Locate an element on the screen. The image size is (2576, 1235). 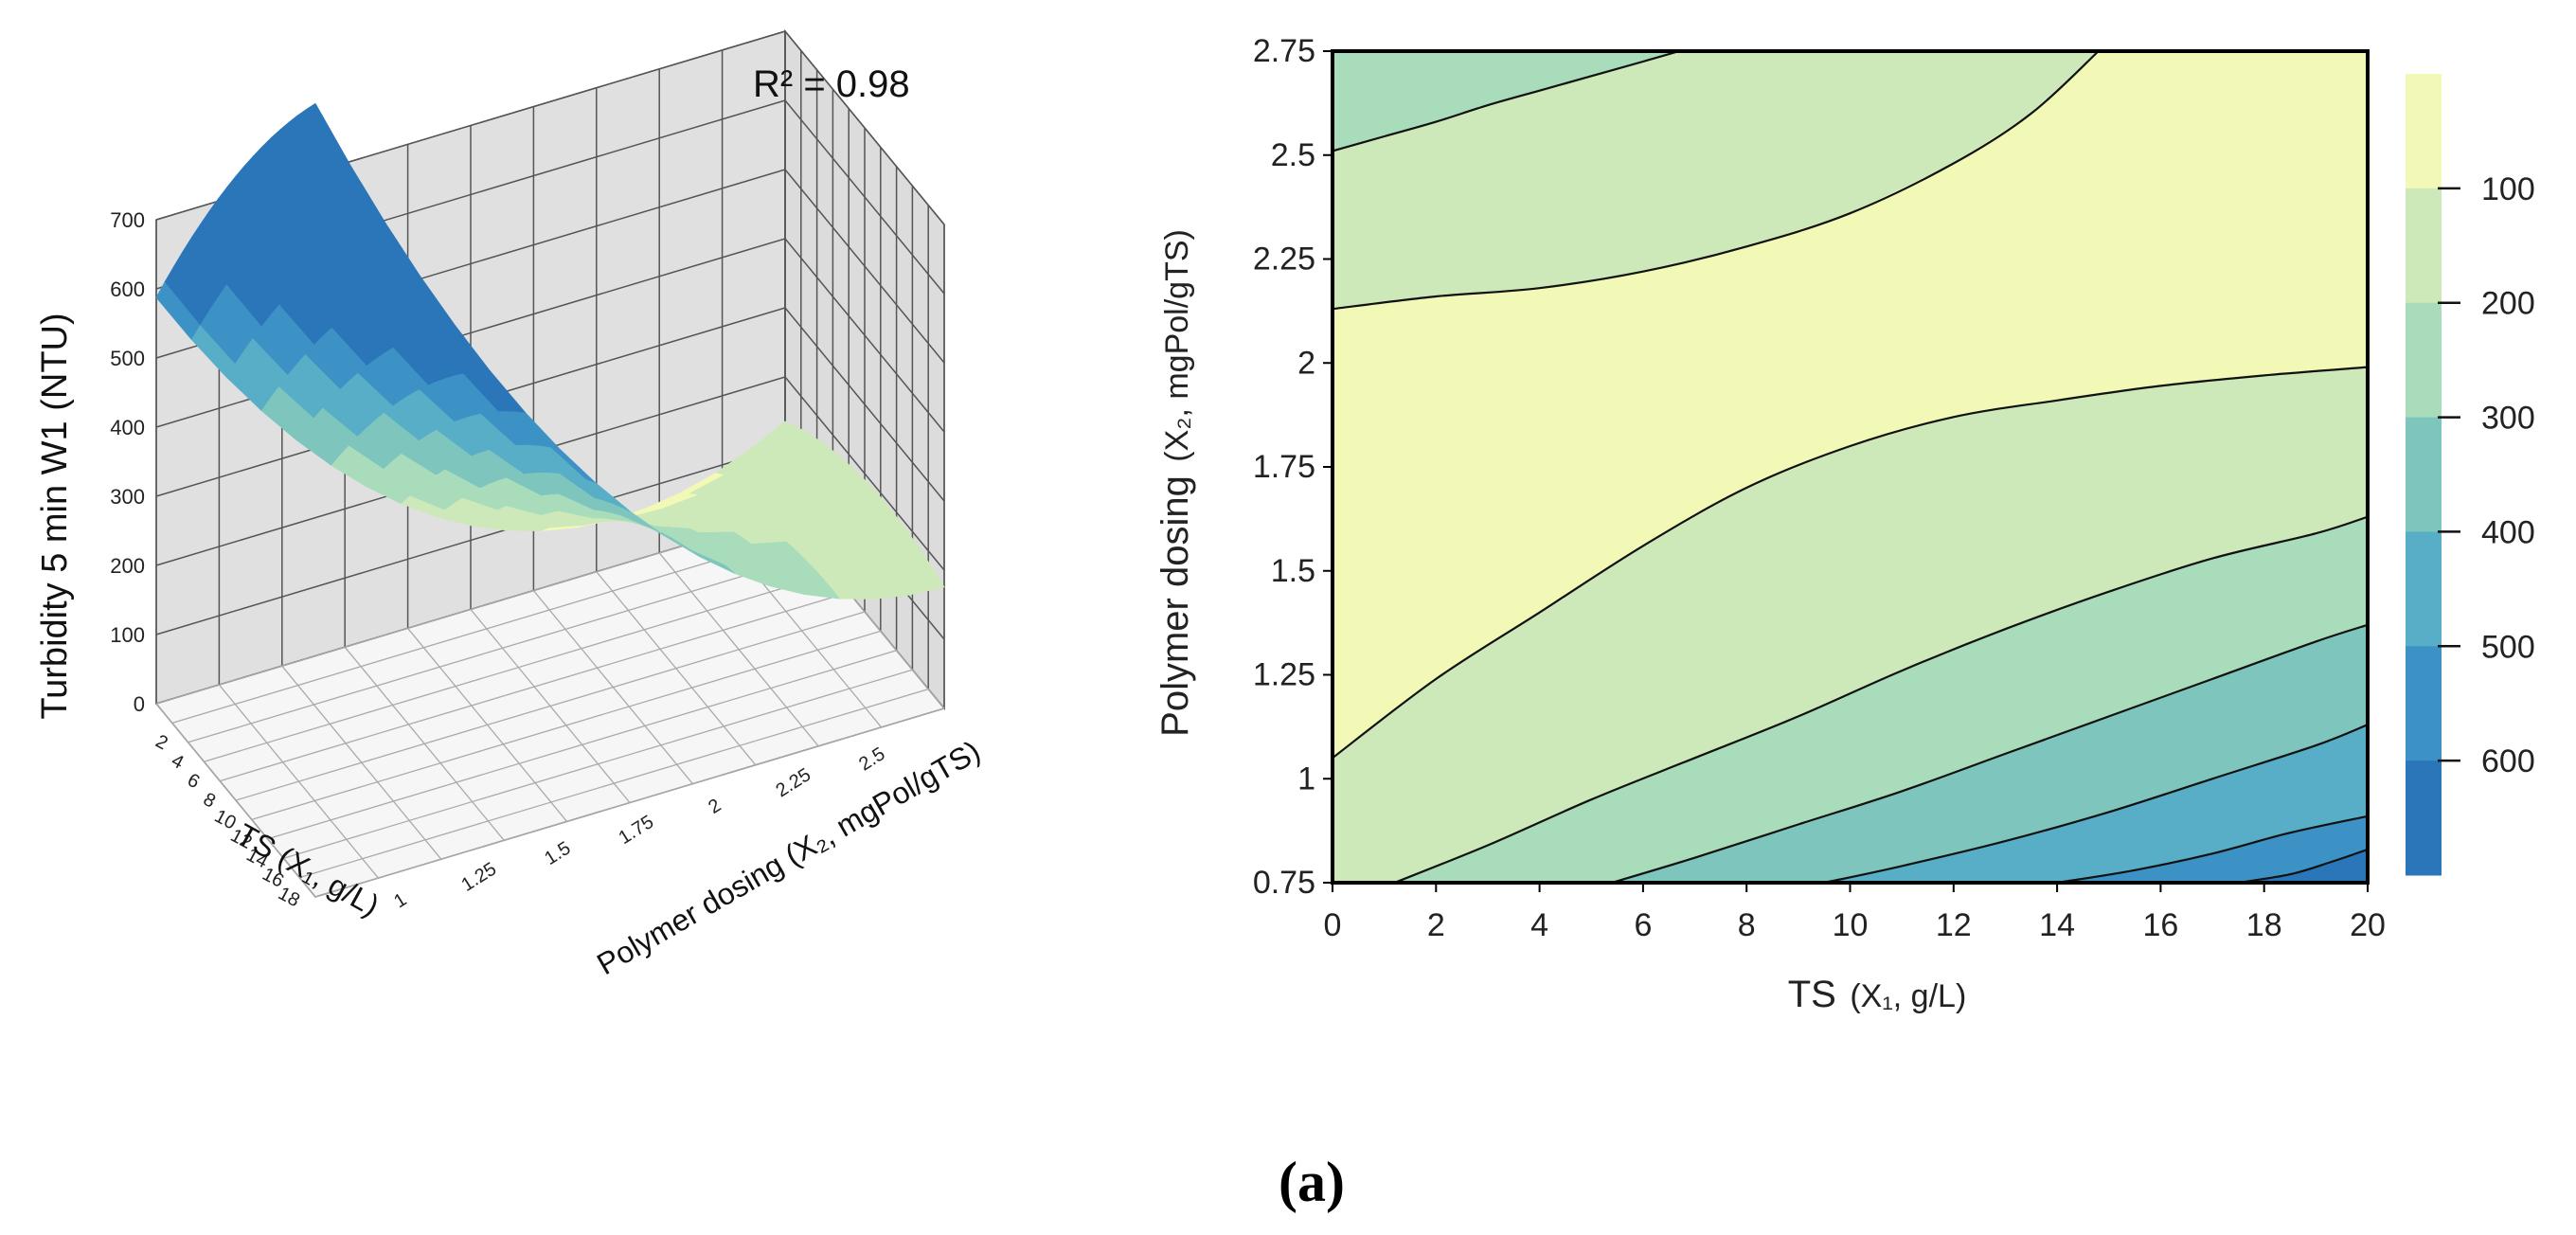
colorbar-label: 400 is located at coordinates (2508, 532).